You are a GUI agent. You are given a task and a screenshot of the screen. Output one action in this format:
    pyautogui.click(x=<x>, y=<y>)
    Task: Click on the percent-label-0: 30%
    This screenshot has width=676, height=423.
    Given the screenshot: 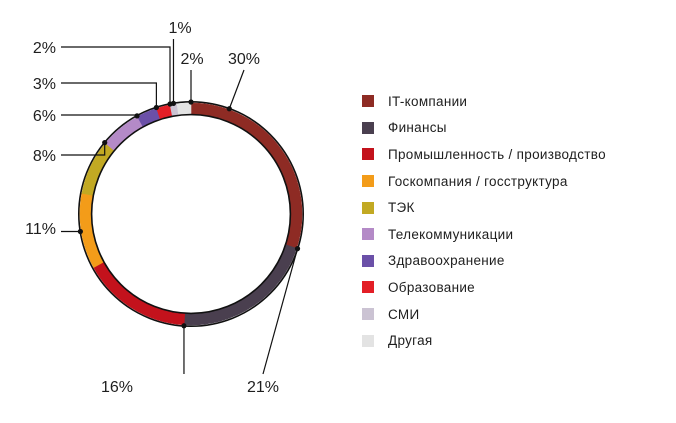 What is the action you would take?
    pyautogui.click(x=244, y=59)
    